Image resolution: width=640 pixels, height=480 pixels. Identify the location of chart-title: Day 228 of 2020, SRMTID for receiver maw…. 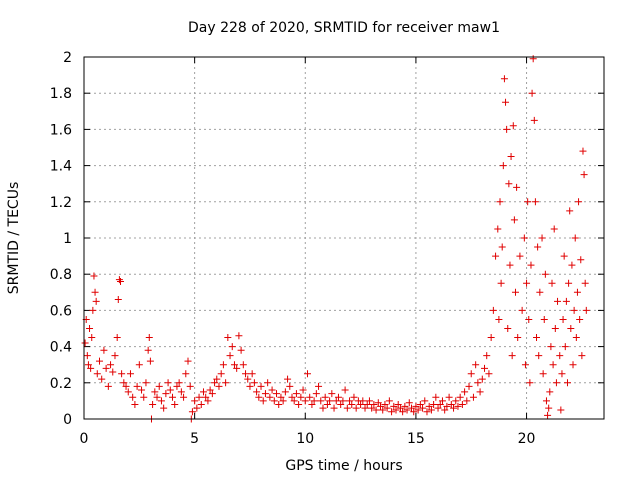
(344, 28).